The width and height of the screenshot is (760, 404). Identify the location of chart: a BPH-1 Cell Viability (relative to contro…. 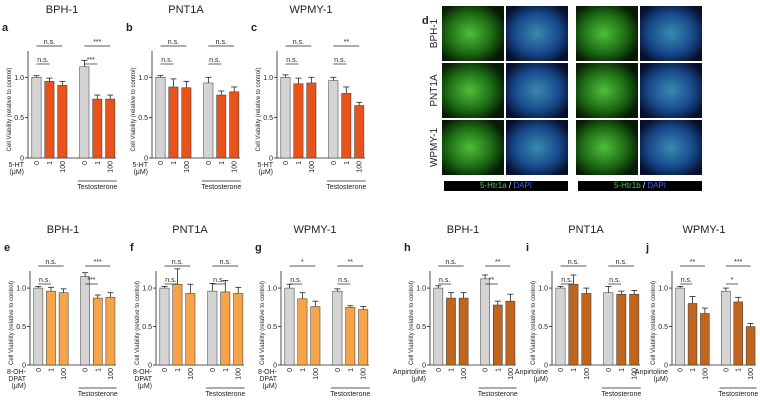
(59, 97).